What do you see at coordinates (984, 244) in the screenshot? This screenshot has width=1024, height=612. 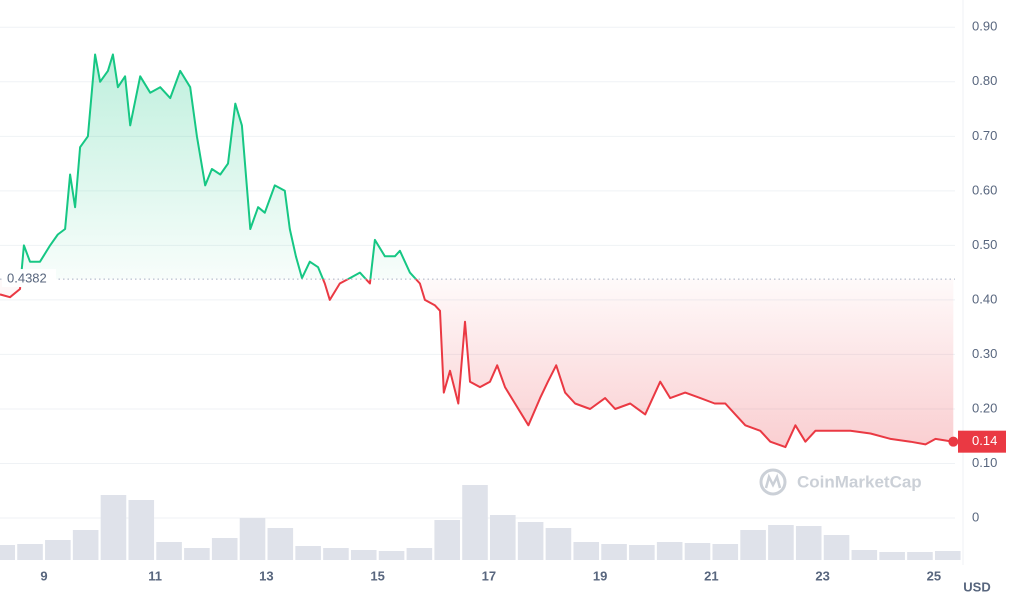 I see `y-tick-label: 0.50` at bounding box center [984, 244].